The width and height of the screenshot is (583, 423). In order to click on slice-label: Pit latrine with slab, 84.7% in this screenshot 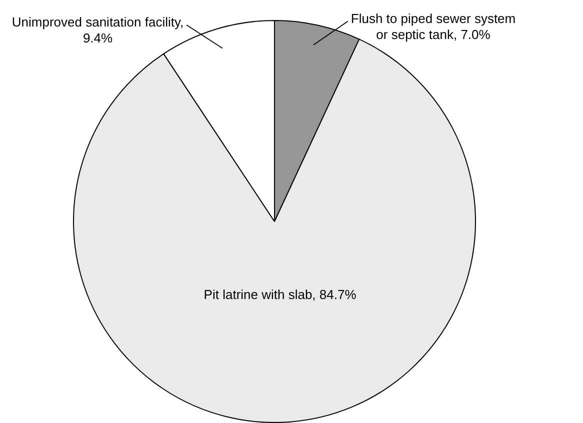, I will do `click(280, 294)`.